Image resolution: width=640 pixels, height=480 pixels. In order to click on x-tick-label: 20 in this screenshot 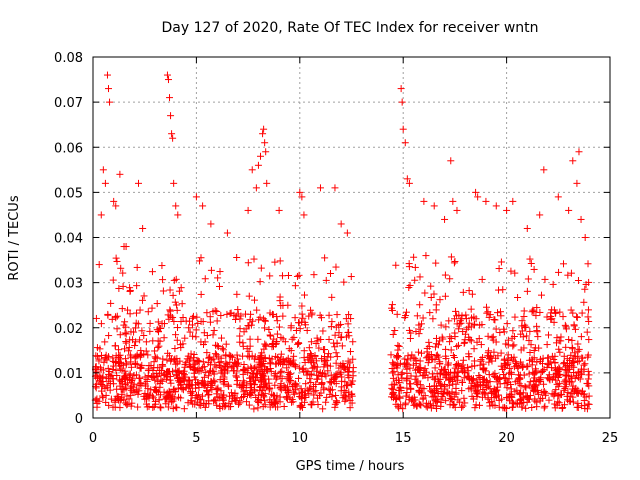, I will do `click(506, 438)`.